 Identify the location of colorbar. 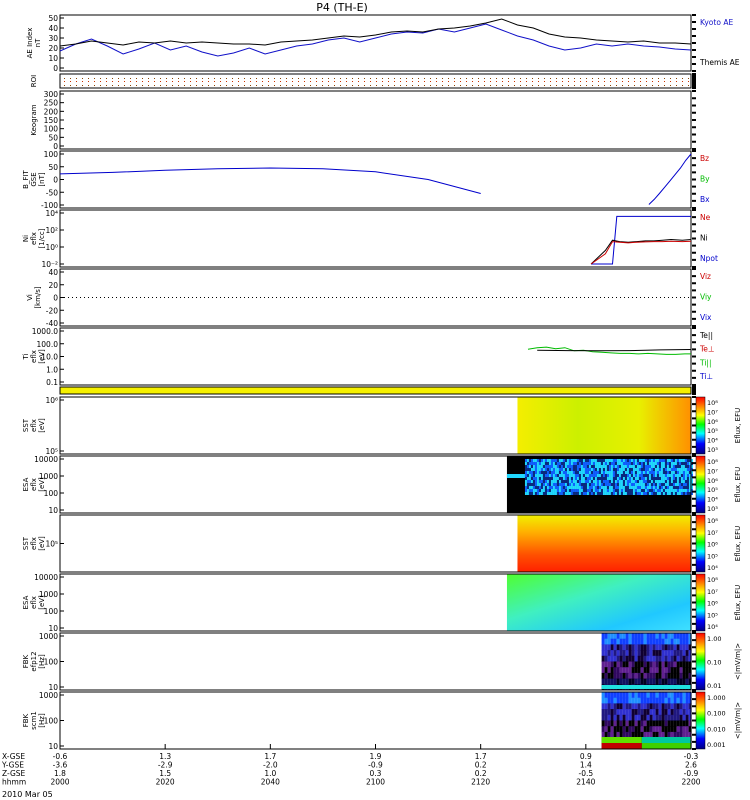
(700, 425).